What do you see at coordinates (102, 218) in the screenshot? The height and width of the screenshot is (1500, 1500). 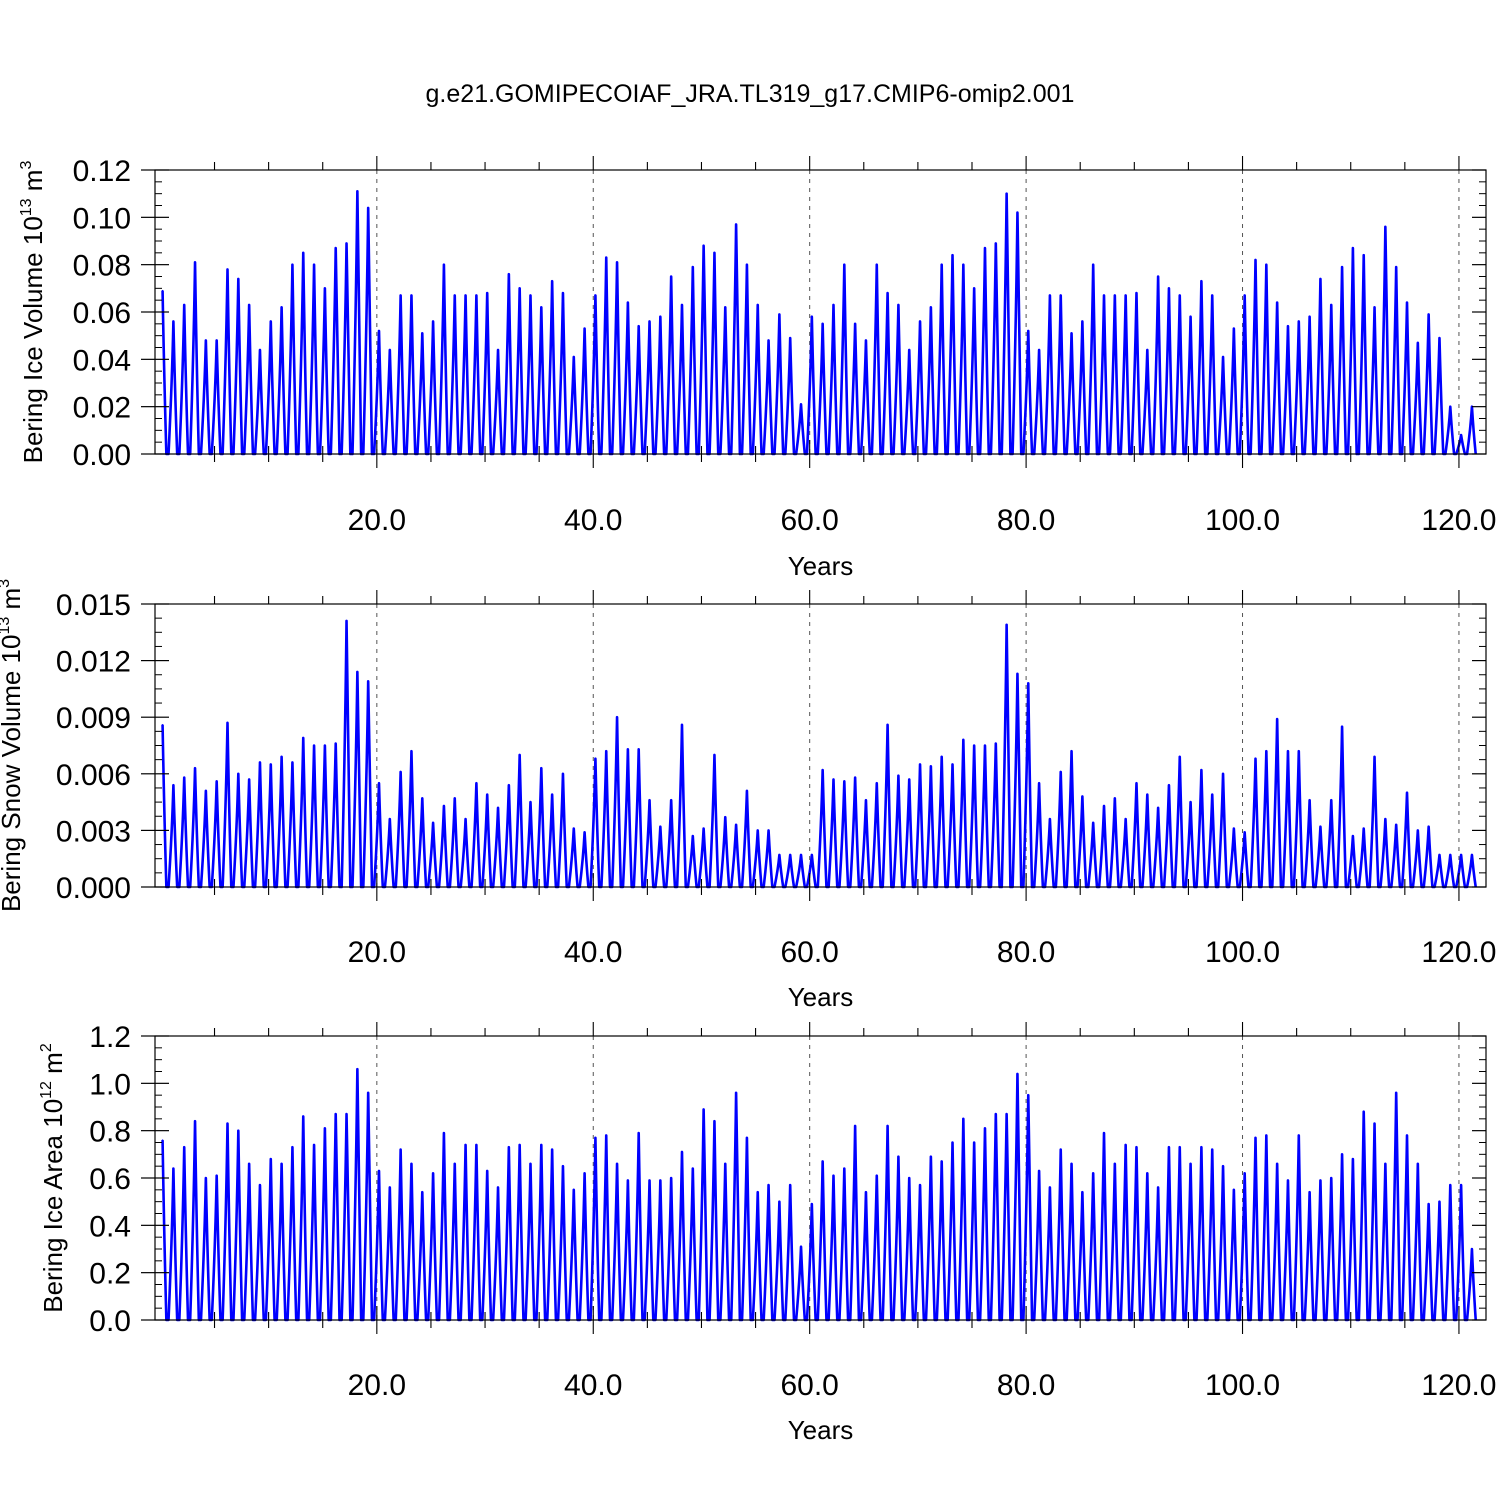 I see `y-tick-label: 0.10` at bounding box center [102, 218].